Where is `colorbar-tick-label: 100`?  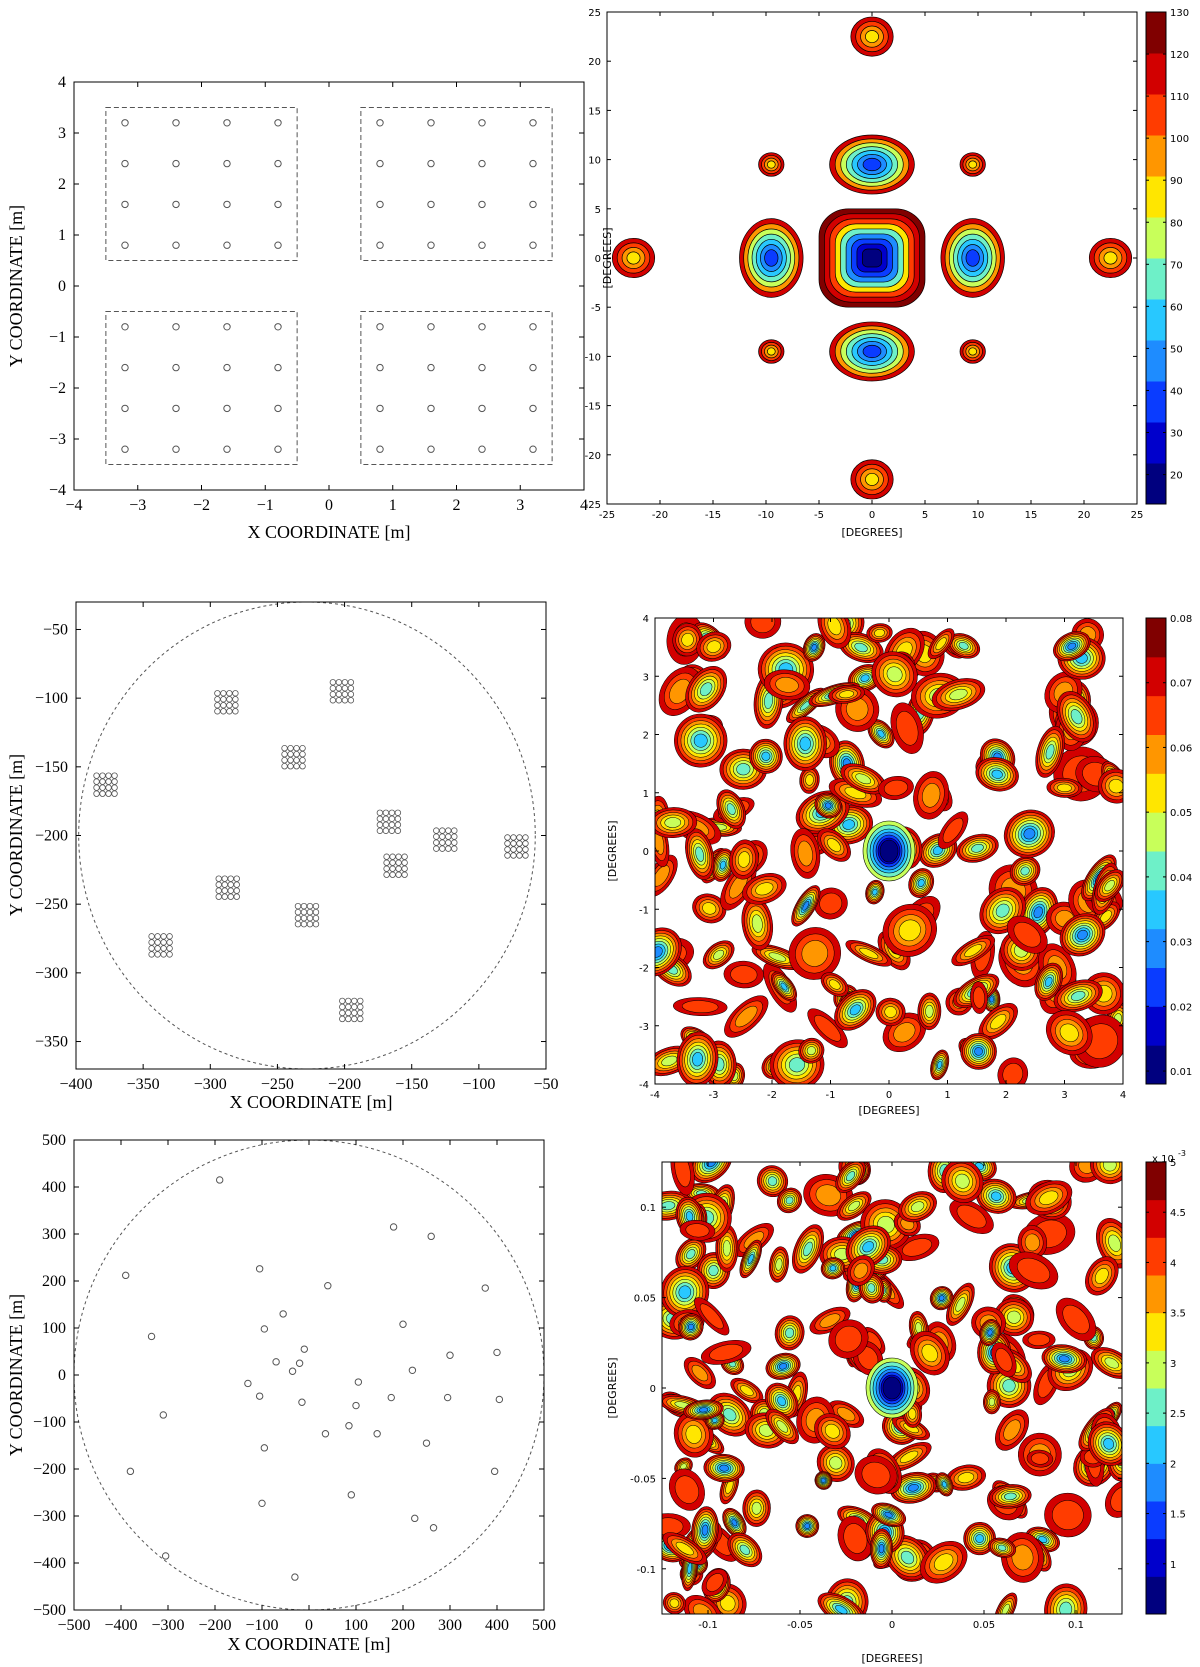 colorbar-tick-label: 100 is located at coordinates (1179, 139).